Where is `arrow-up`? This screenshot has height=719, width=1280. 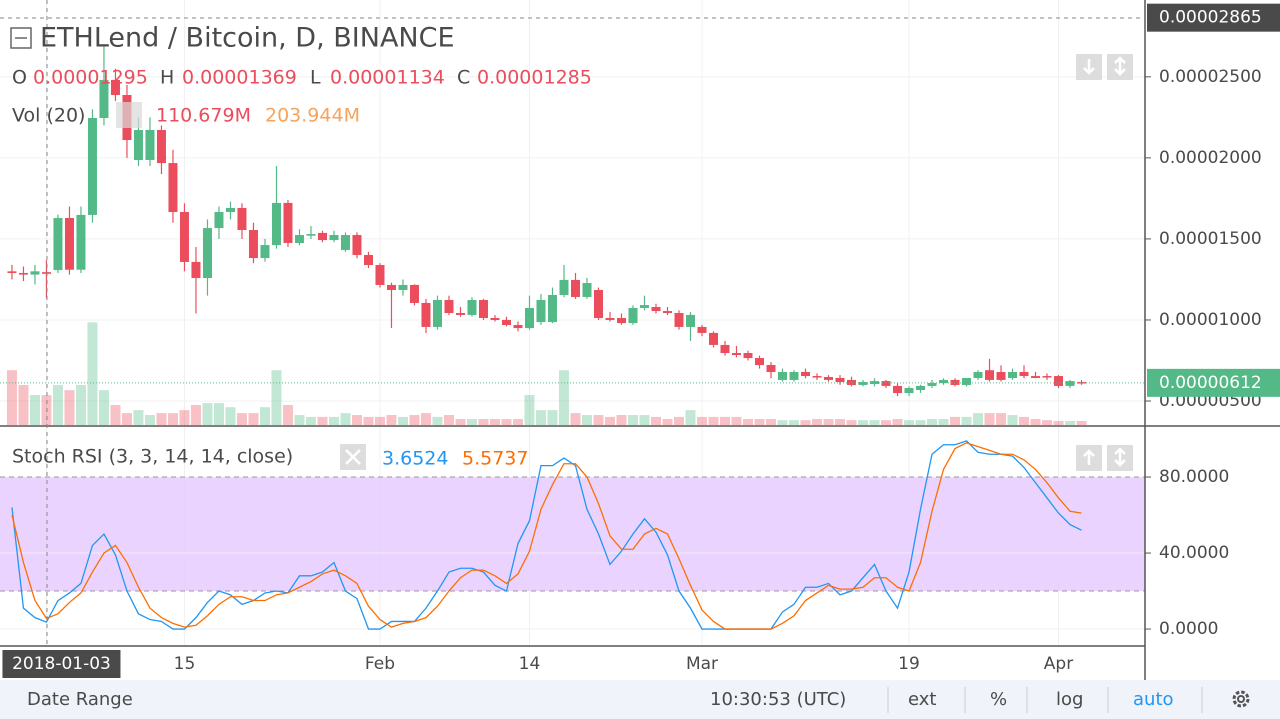
arrow-up is located at coordinates (1089, 457).